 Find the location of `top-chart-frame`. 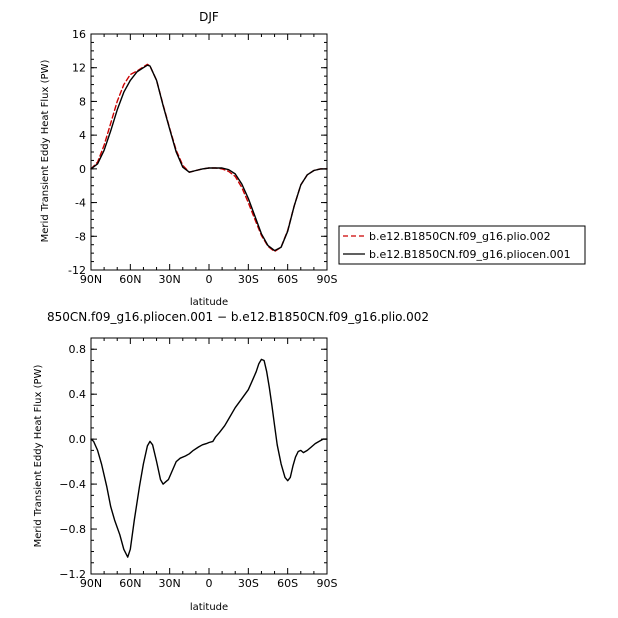

top-chart-frame is located at coordinates (209, 152).